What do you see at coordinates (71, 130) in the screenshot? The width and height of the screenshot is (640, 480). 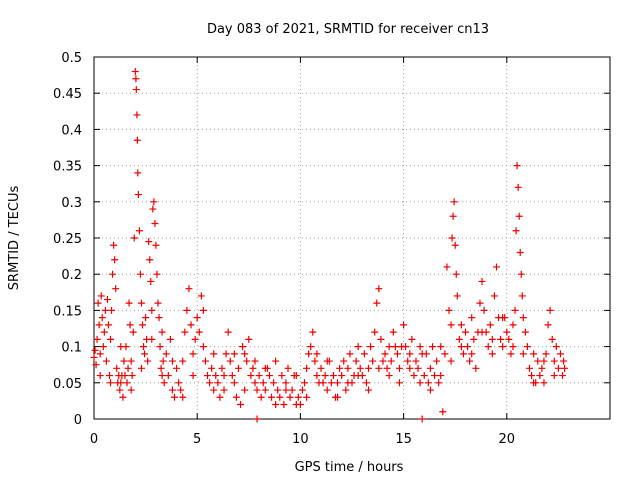 I see `y-tick-label: 0.4` at bounding box center [71, 130].